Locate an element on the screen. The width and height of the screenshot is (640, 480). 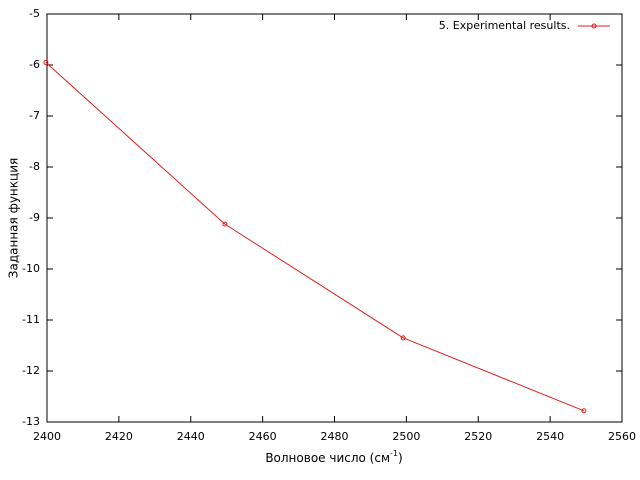
x-tick-label: 2460 is located at coordinates (263, 436).